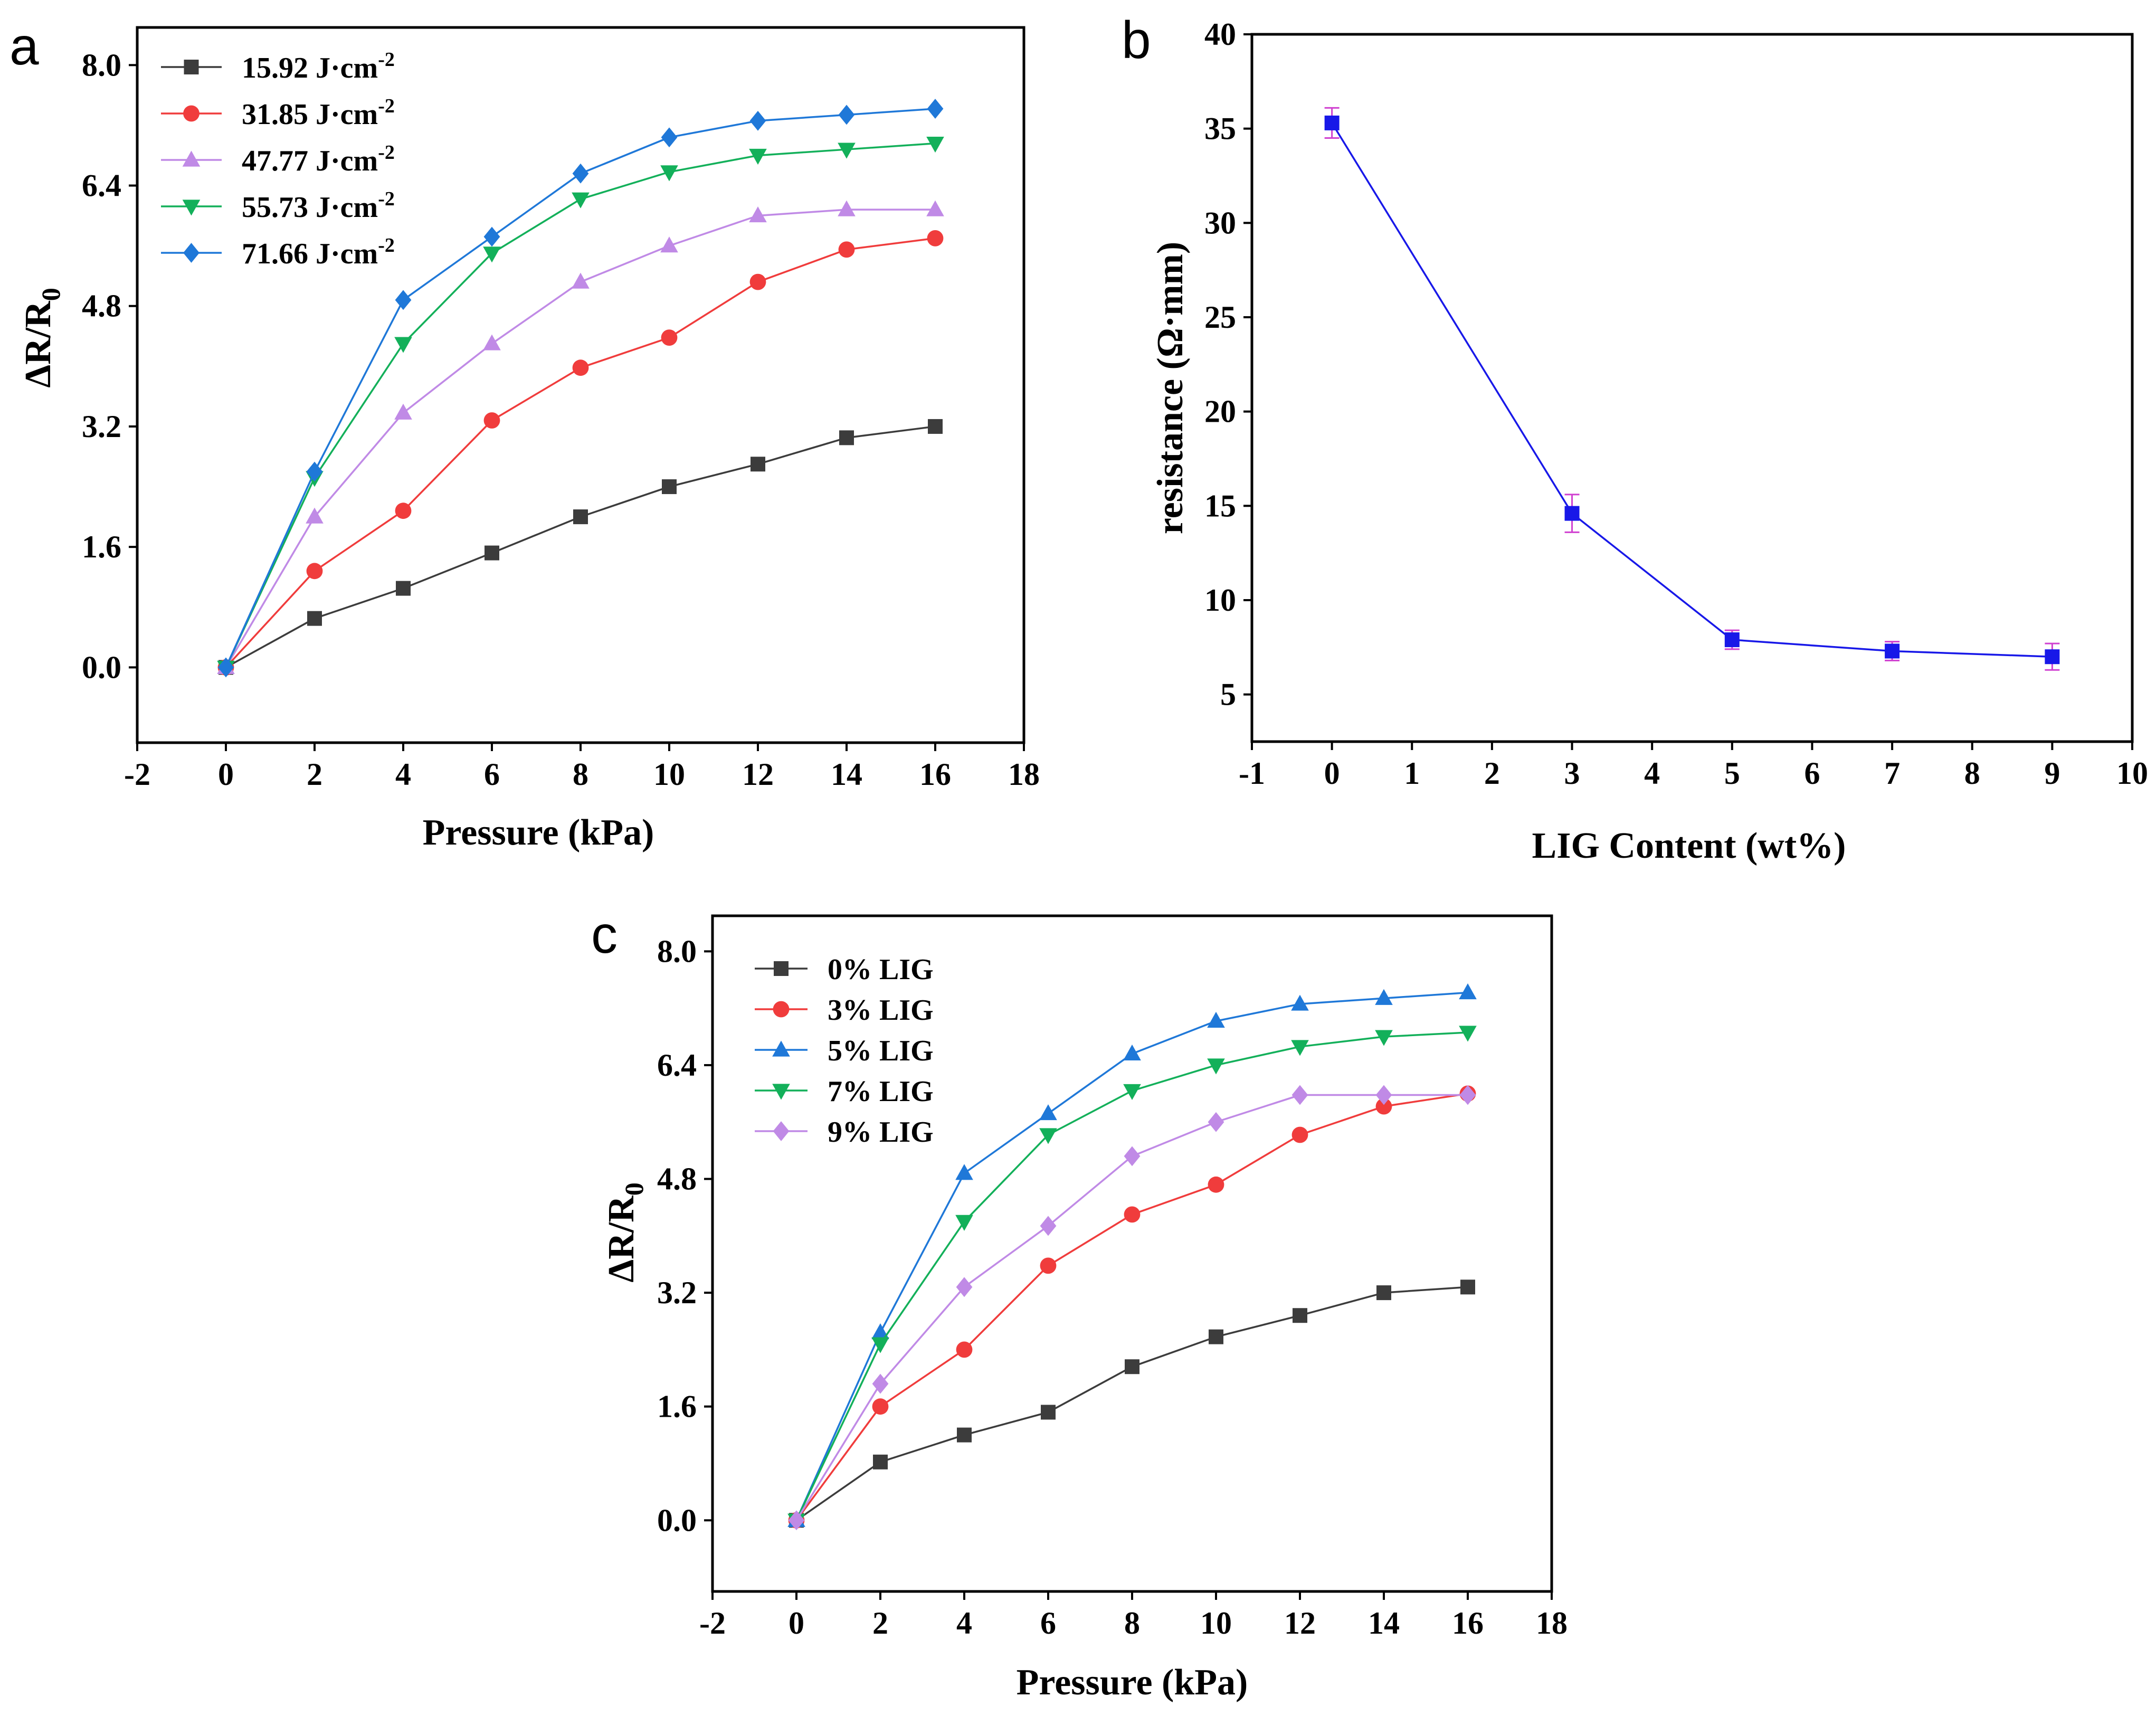 This screenshot has height=1716, width=2156. What do you see at coordinates (1216, 1623) in the screenshot?
I see `panel-c-x-tick-label: 10` at bounding box center [1216, 1623].